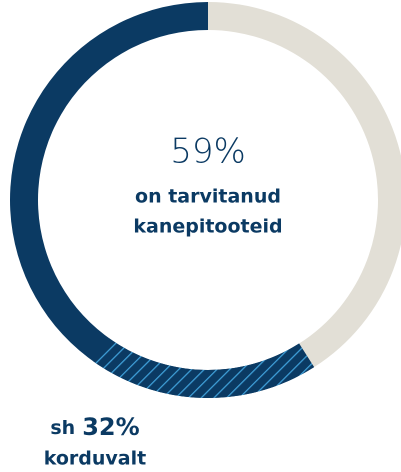 This screenshot has width=401, height=472. Describe the element at coordinates (207, 227) in the screenshot. I see `caption: kanepitooteid` at that location.